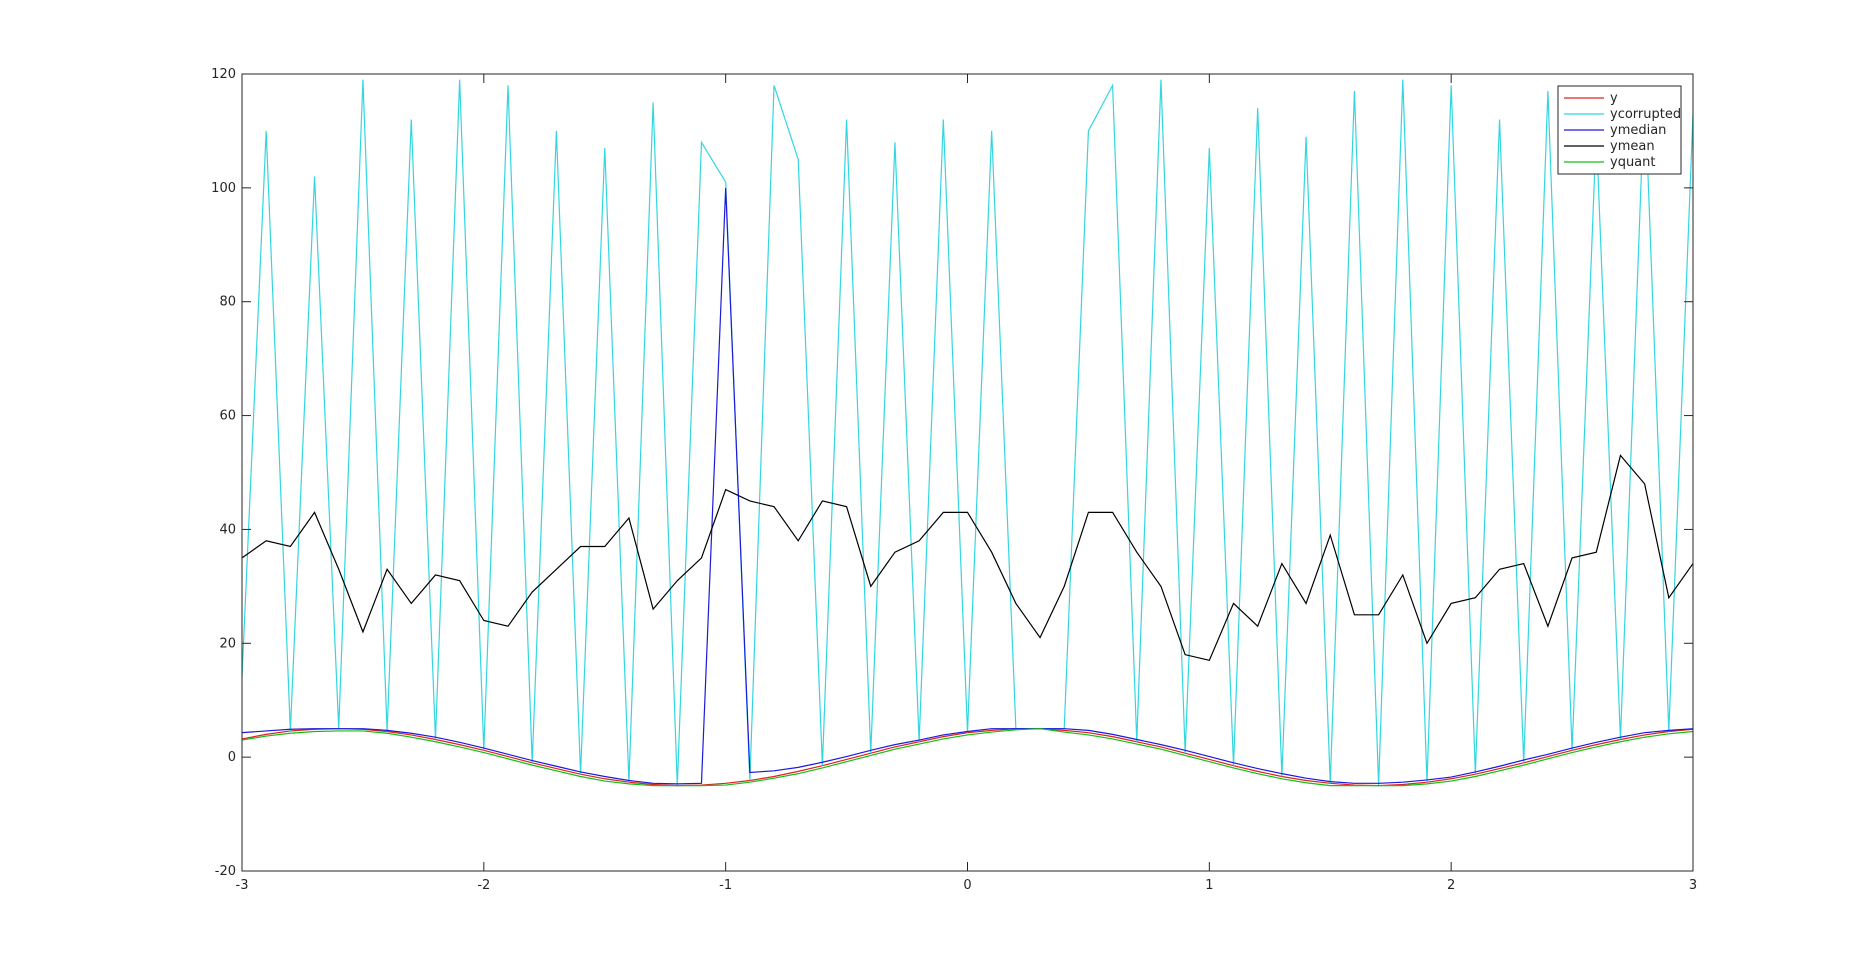  I want to click on legend-label: yquant, so click(1633, 162).